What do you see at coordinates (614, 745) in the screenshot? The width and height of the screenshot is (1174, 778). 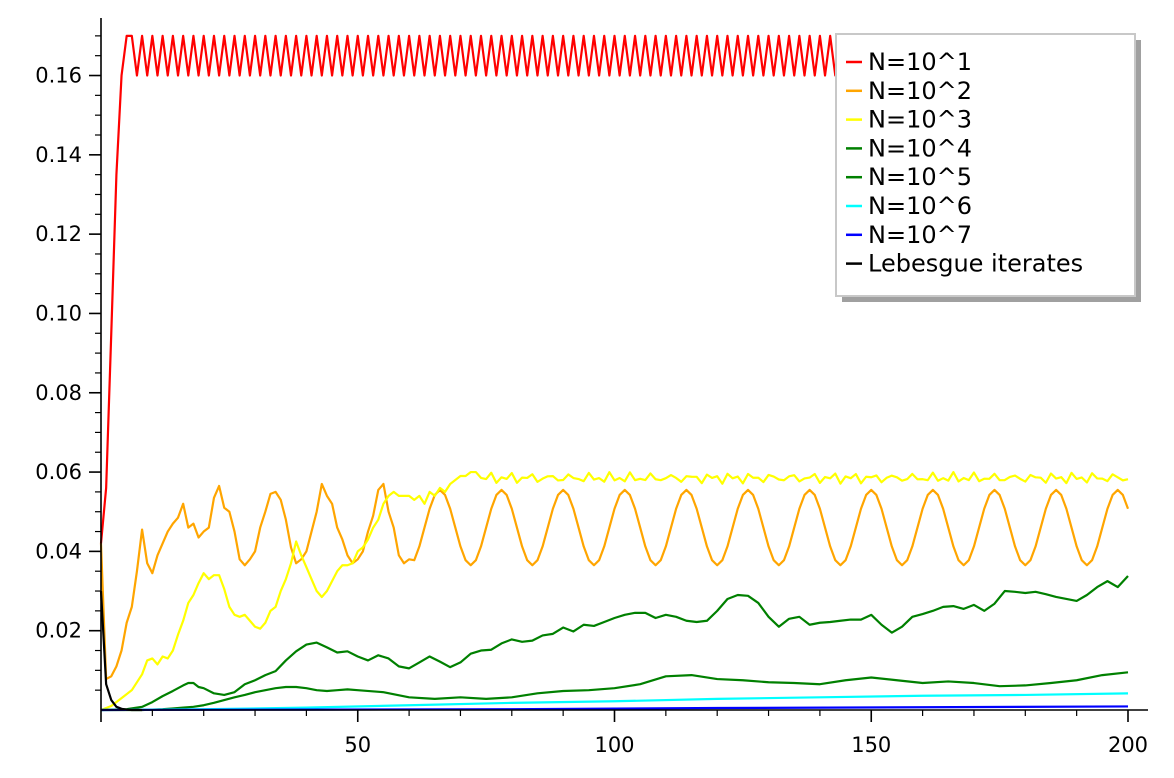 I see `x-tick-label: 100` at bounding box center [614, 745].